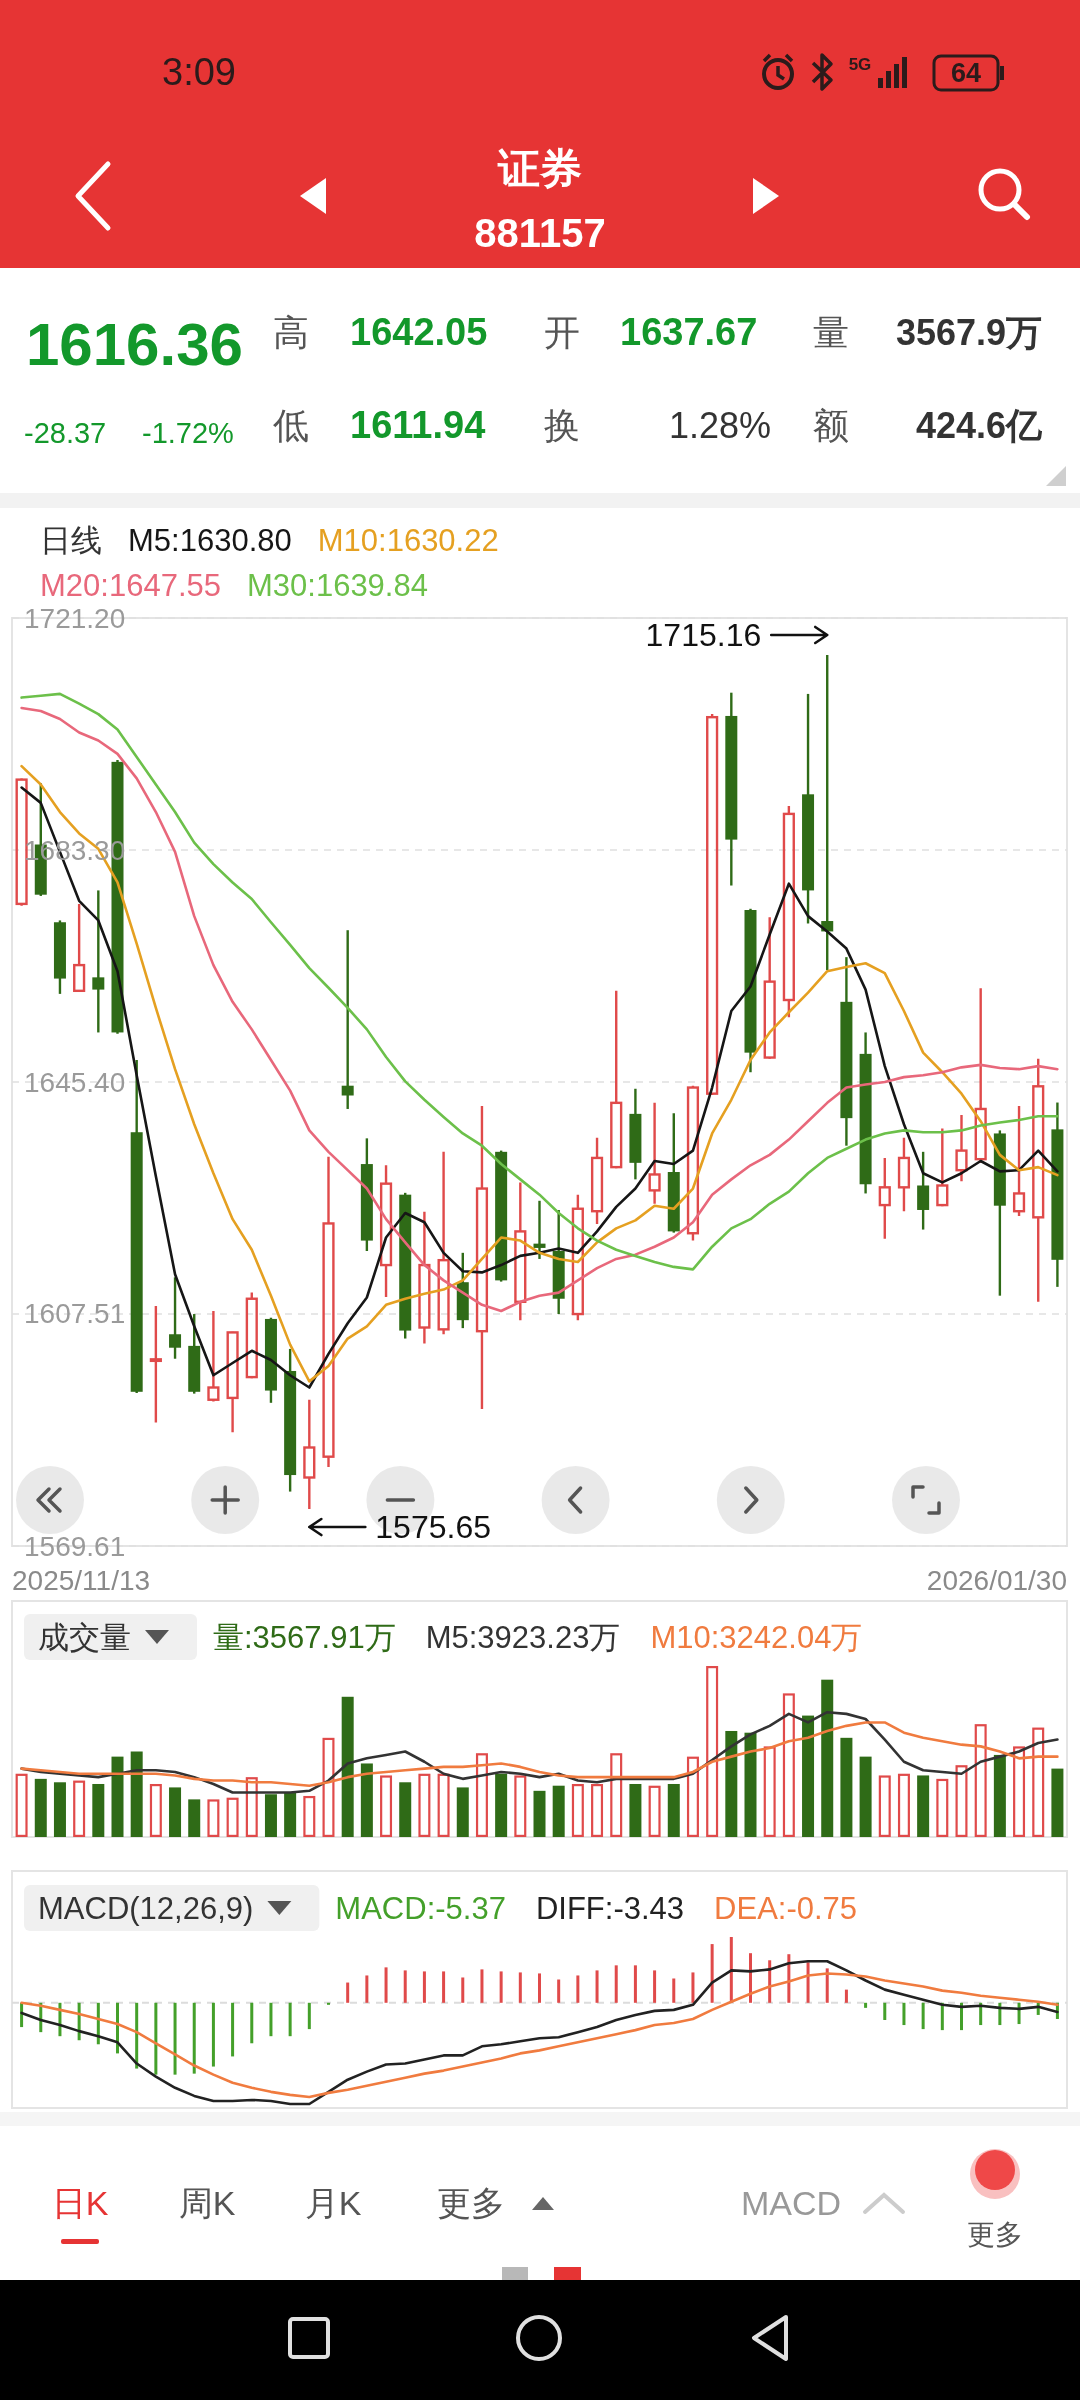 This screenshot has height=2400, width=1080. What do you see at coordinates (995, 2234) in the screenshot?
I see `text: 更多` at bounding box center [995, 2234].